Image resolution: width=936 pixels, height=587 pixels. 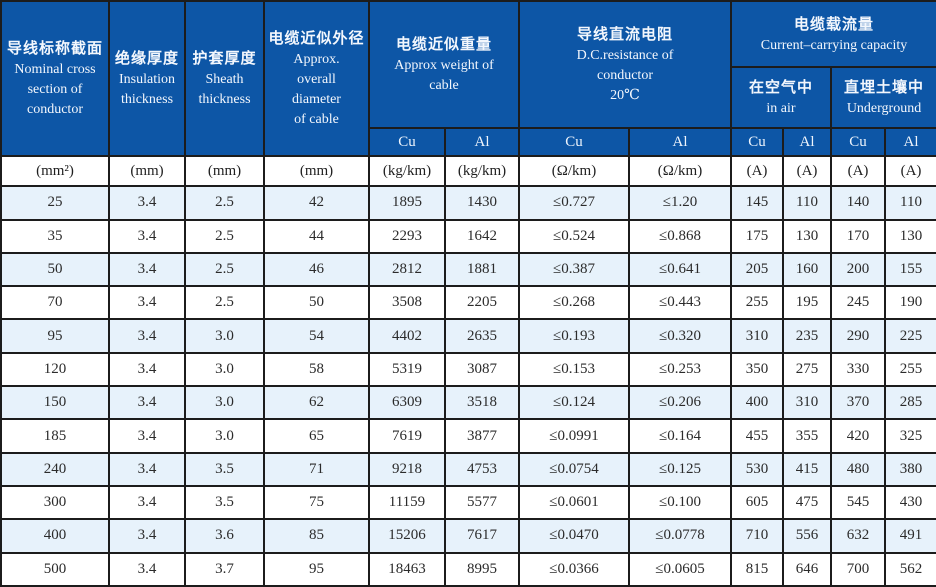 What do you see at coordinates (407, 336) in the screenshot?
I see `cell: 4402` at bounding box center [407, 336].